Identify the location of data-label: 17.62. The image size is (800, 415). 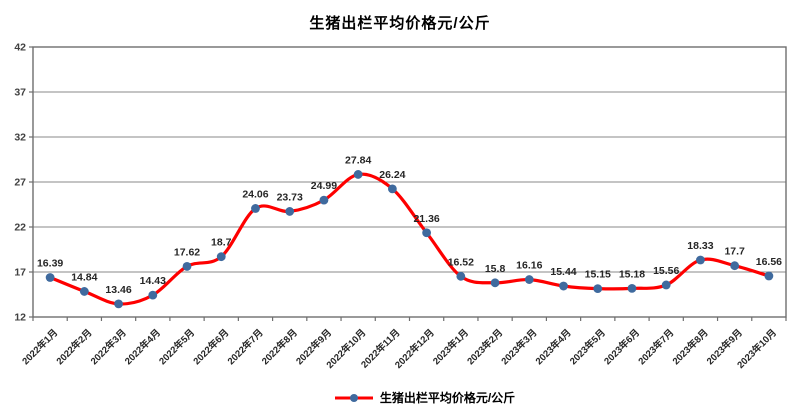
(187, 252).